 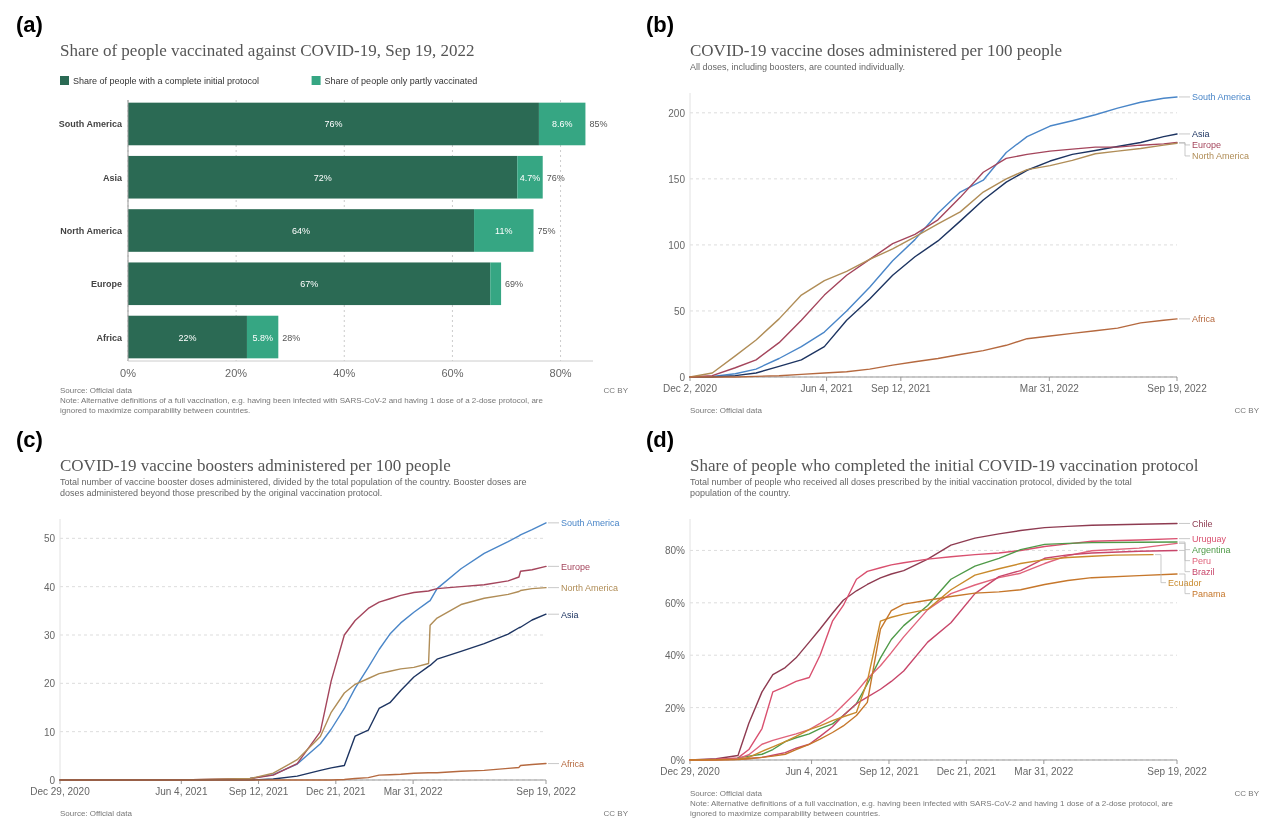 What do you see at coordinates (1209, 539) in the screenshot?
I see `series-label: Uruguay` at bounding box center [1209, 539].